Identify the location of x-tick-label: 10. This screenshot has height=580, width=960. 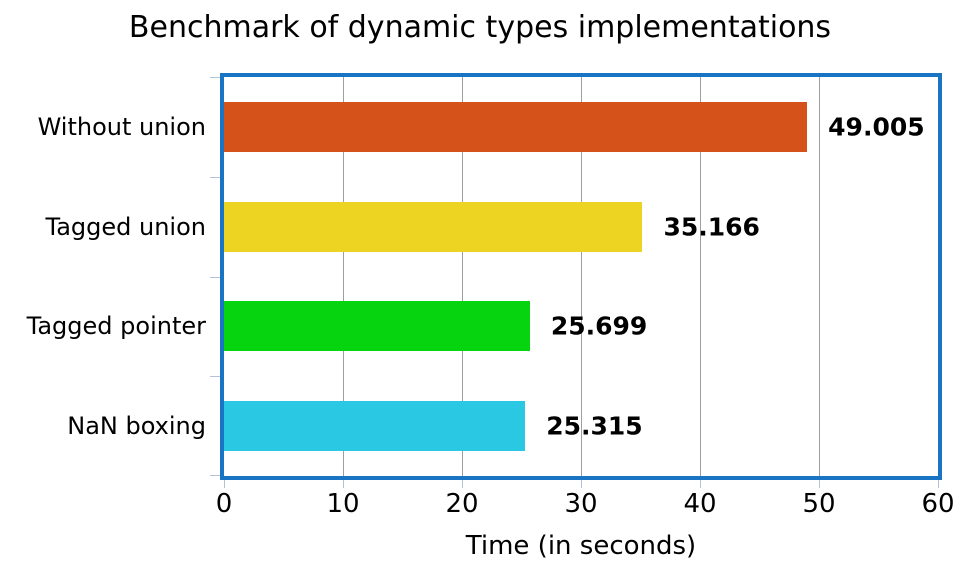
(343, 504).